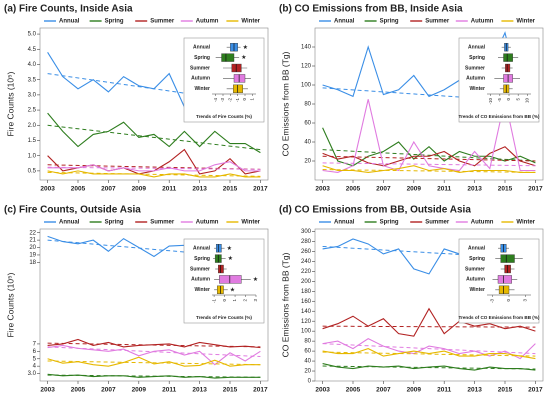  Describe the element at coordinates (230, 100) in the screenshot. I see `inset-tick-label: -2` at that location.